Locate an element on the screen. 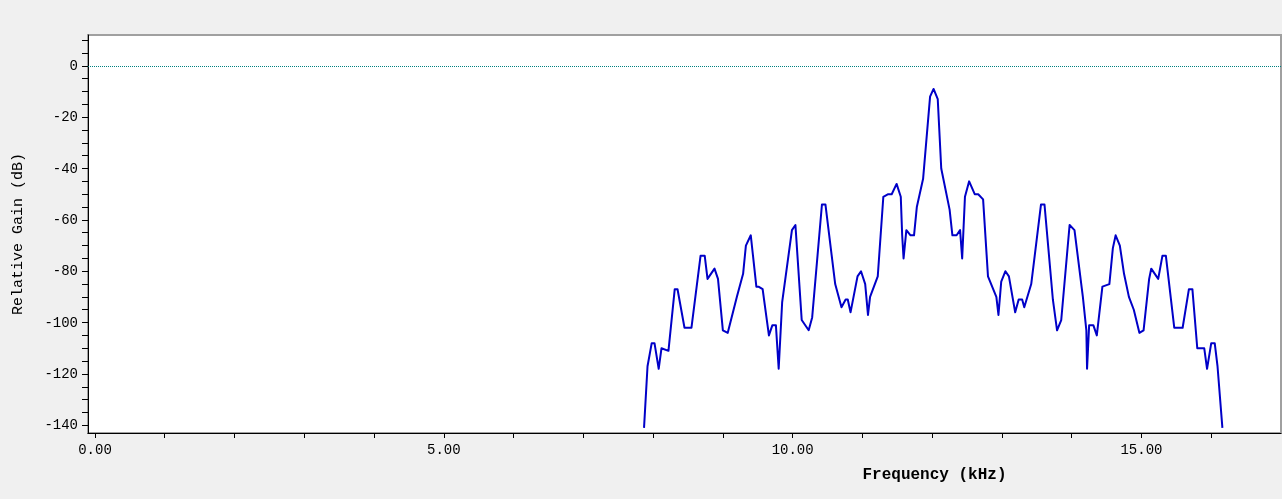 This screenshot has height=499, width=1282. y-axis-title: Relative Gain (dB) is located at coordinates (18, 234).